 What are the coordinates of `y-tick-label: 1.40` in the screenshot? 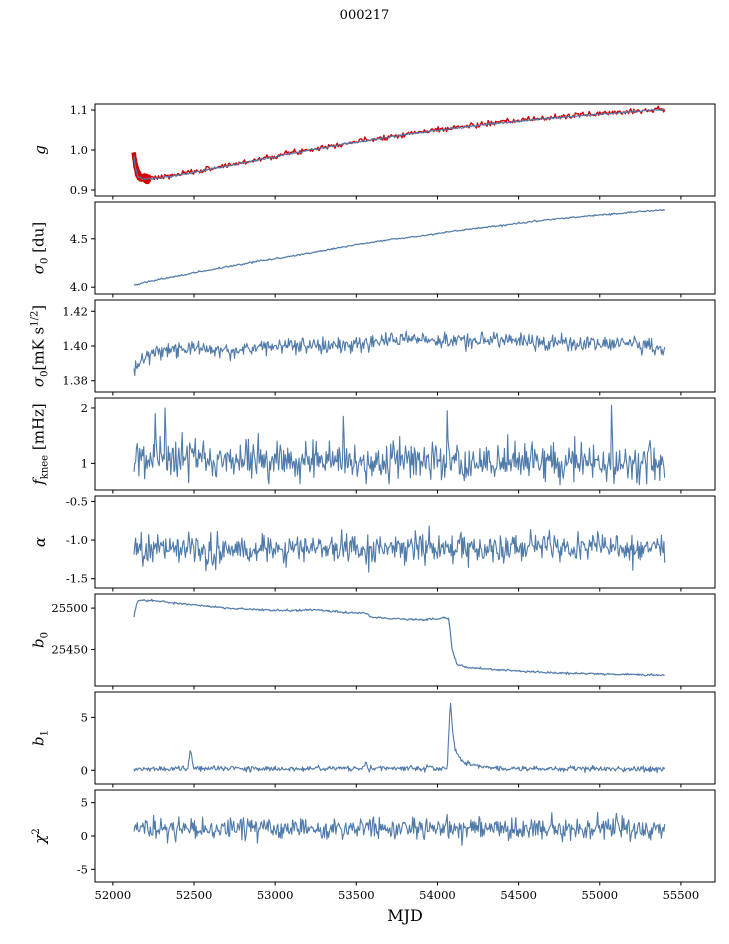 It's located at (75, 346).